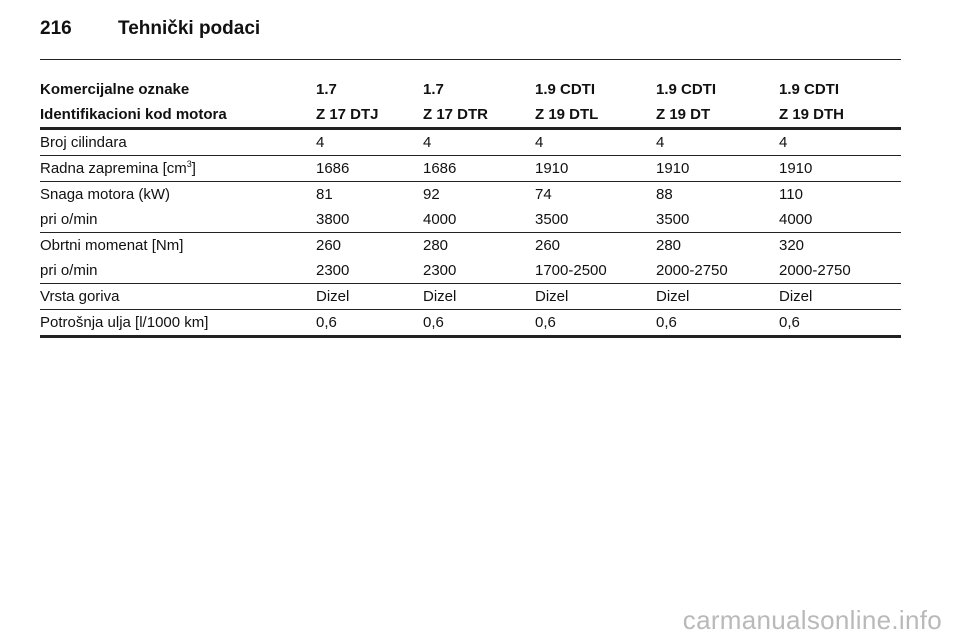 This screenshot has width=960, height=642. Describe the element at coordinates (431, 194) in the screenshot. I see `table-cell: 92` at that location.